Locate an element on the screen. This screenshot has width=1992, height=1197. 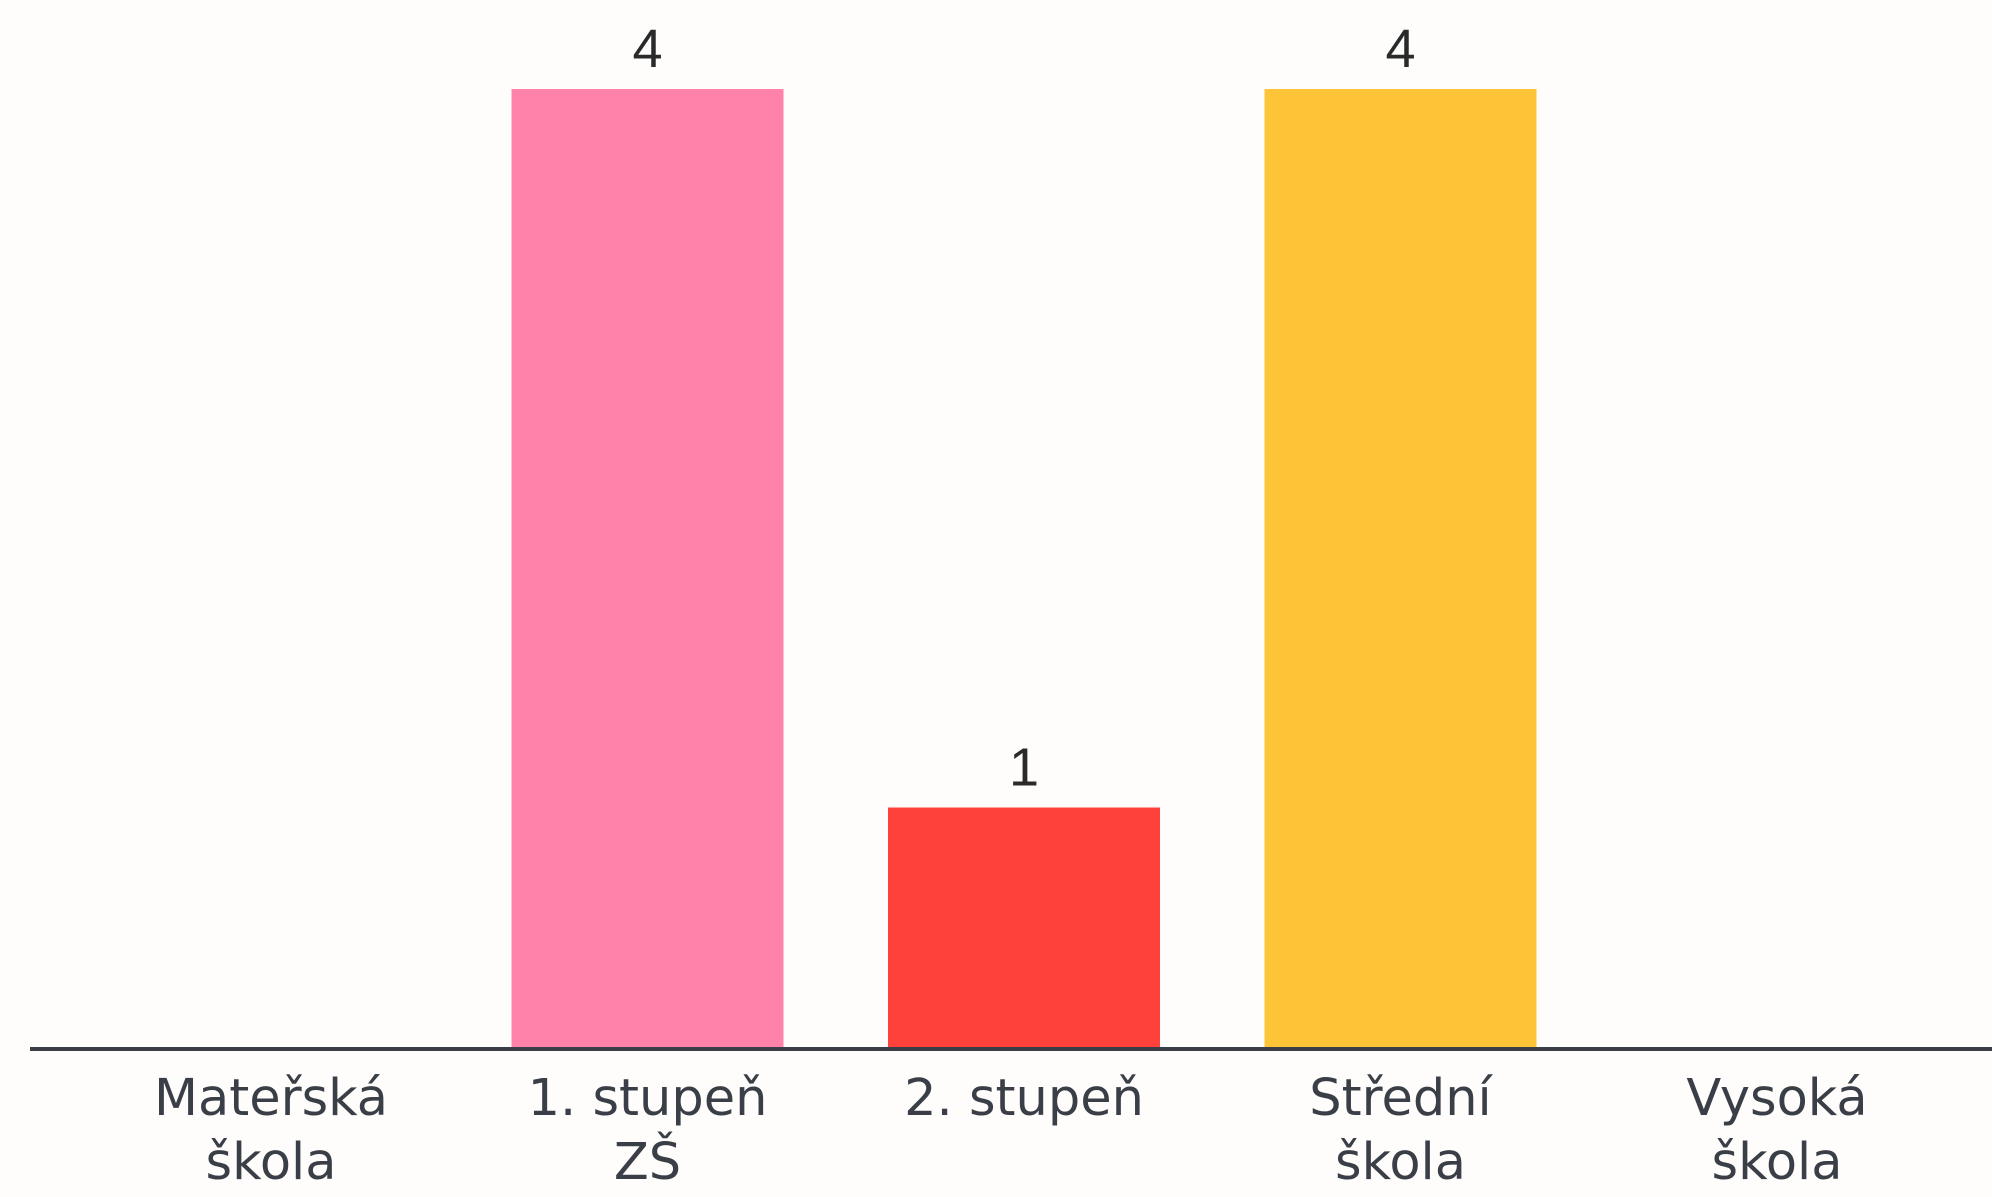
x-tick-label-3-line-1: škola is located at coordinates (1400, 1162).